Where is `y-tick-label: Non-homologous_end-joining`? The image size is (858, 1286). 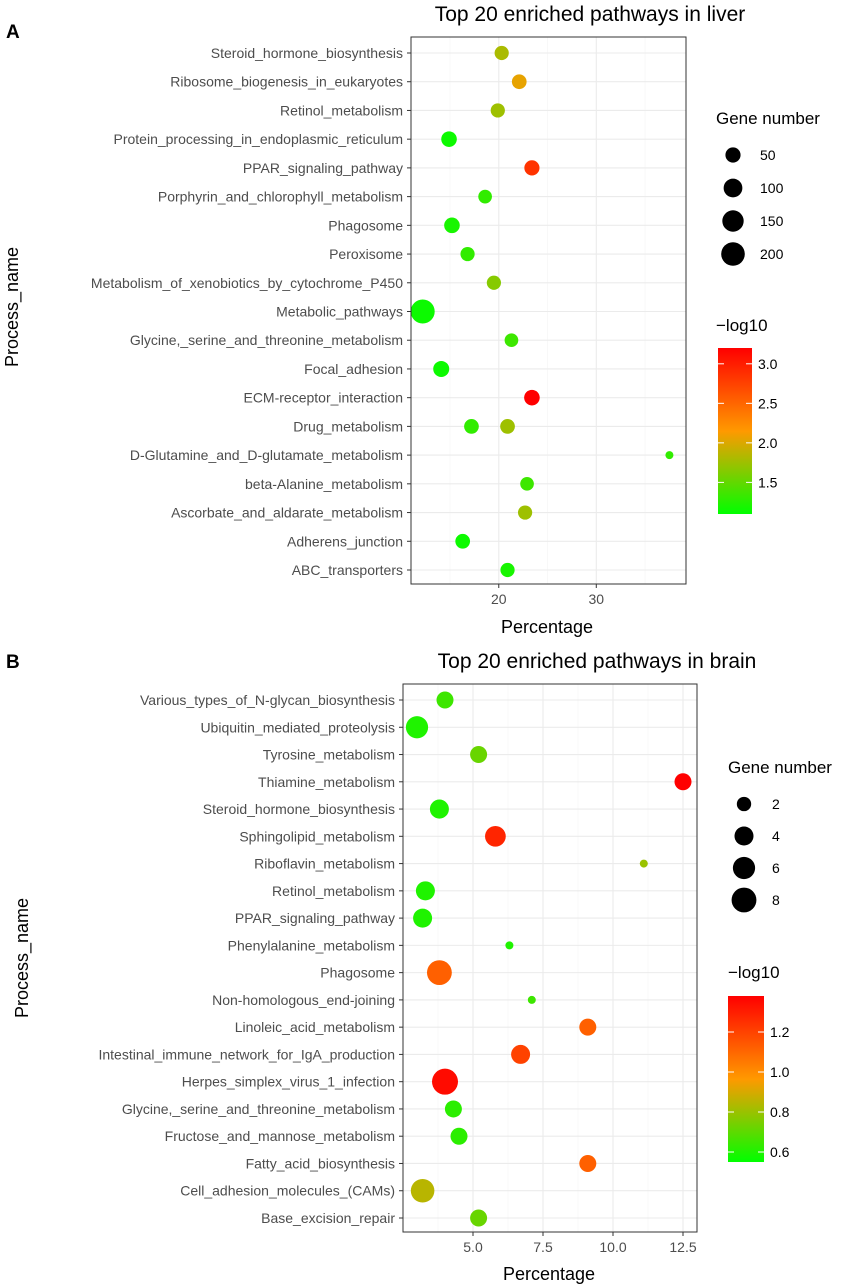
y-tick-label: Non-homologous_end-joining is located at coordinates (303, 1000).